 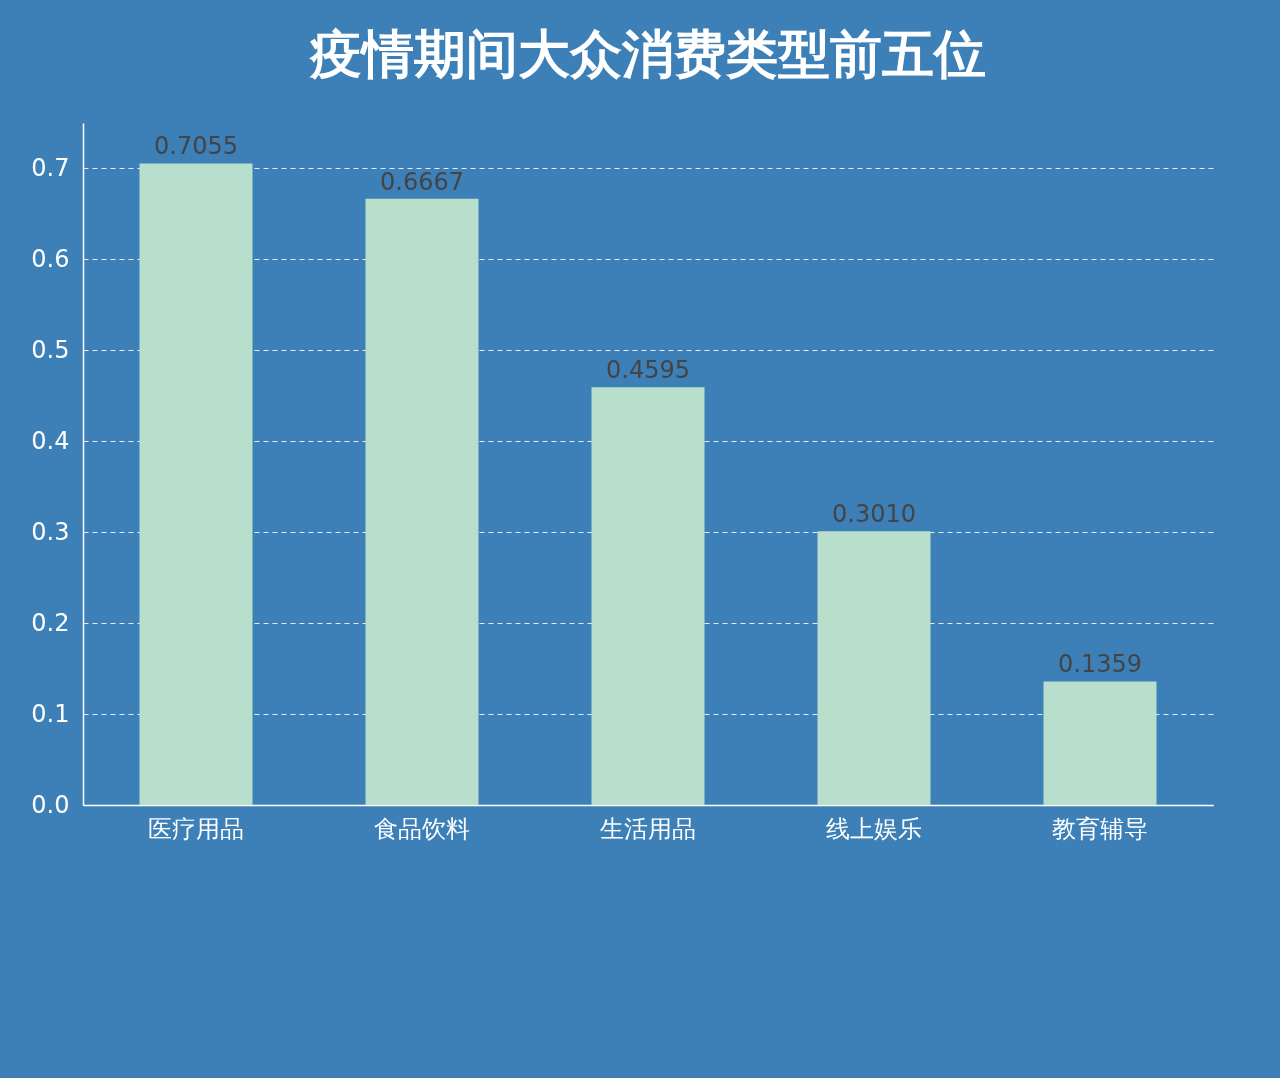 What do you see at coordinates (647, 54) in the screenshot?
I see `chart-title: 疫情期间大众消费类型前五位` at bounding box center [647, 54].